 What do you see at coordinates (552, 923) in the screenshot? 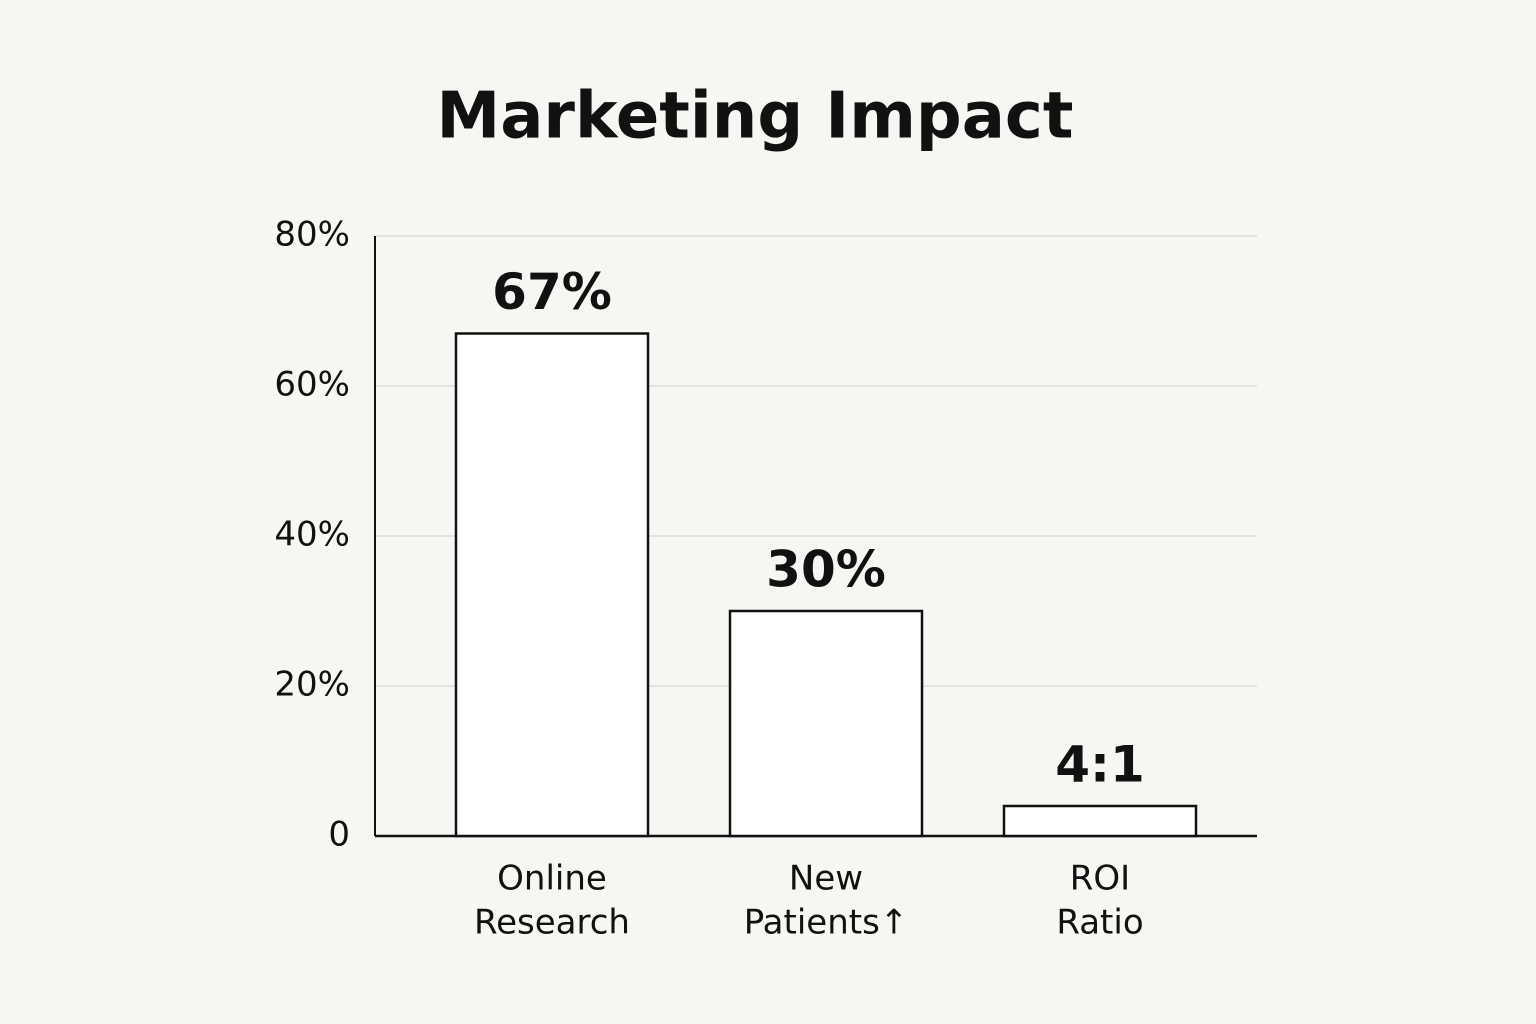
I see `x-tick-label: Research` at bounding box center [552, 923].